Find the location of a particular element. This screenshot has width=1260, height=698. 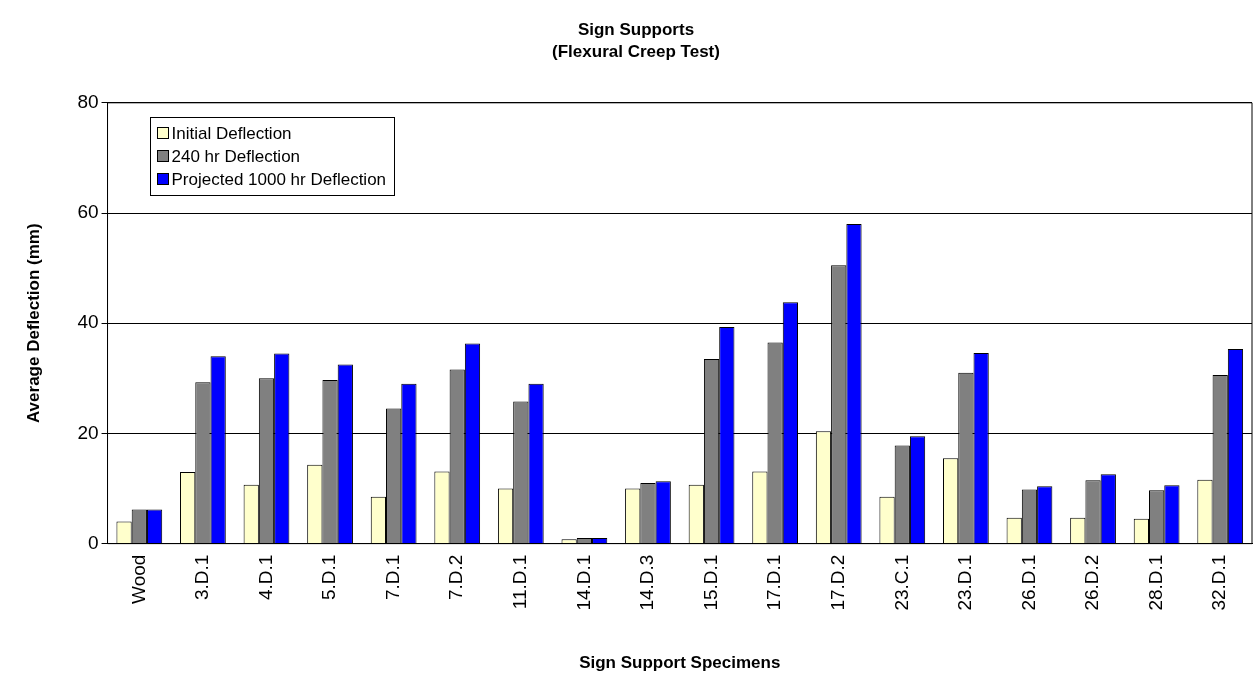

x-tick-label: 5.D.1 is located at coordinates (329, 577).